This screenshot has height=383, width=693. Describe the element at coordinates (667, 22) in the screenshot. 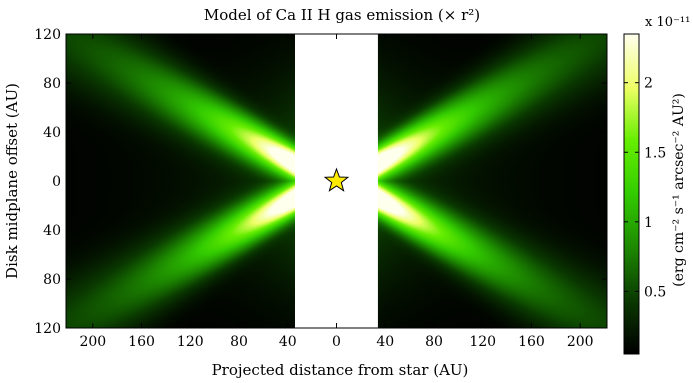

I see `colorbar-exponent: x 10⁻¹¹` at that location.